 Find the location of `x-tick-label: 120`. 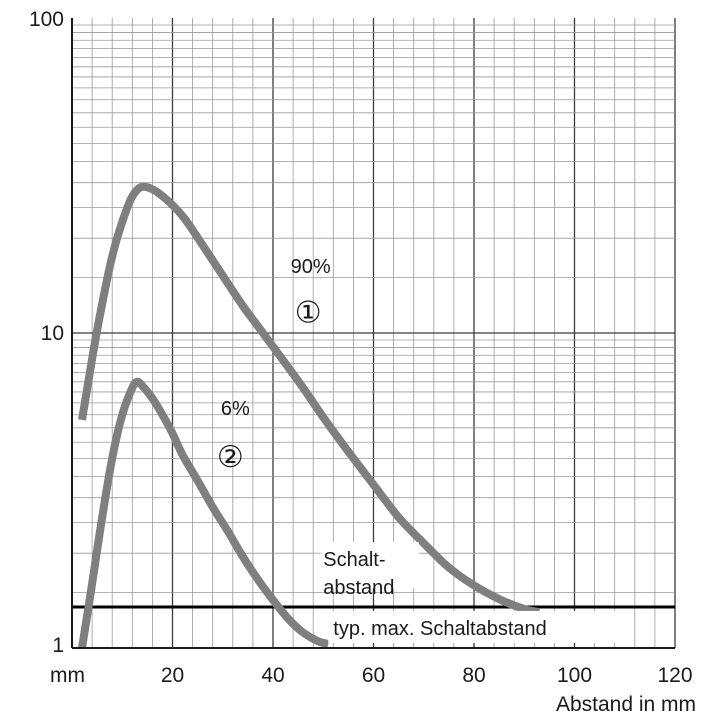

x-tick-label: 120 is located at coordinates (674, 675).